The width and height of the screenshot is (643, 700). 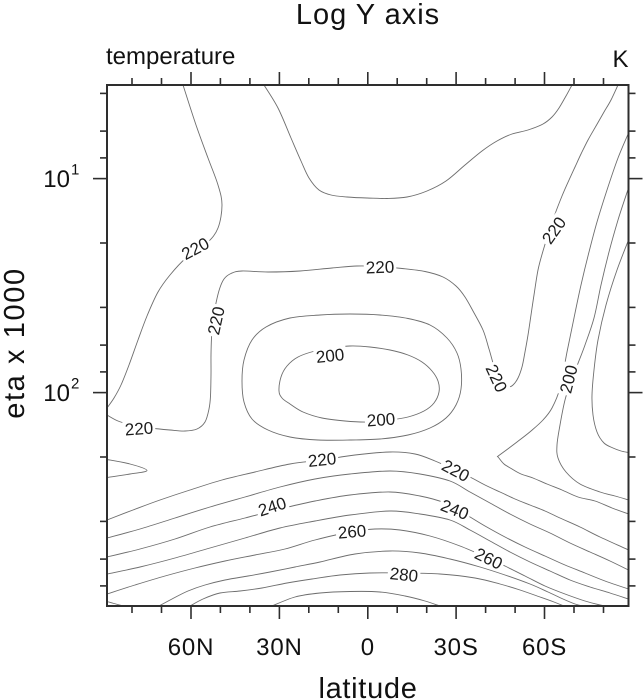 What do you see at coordinates (368, 647) in the screenshot?
I see `svg-text: 0` at bounding box center [368, 647].